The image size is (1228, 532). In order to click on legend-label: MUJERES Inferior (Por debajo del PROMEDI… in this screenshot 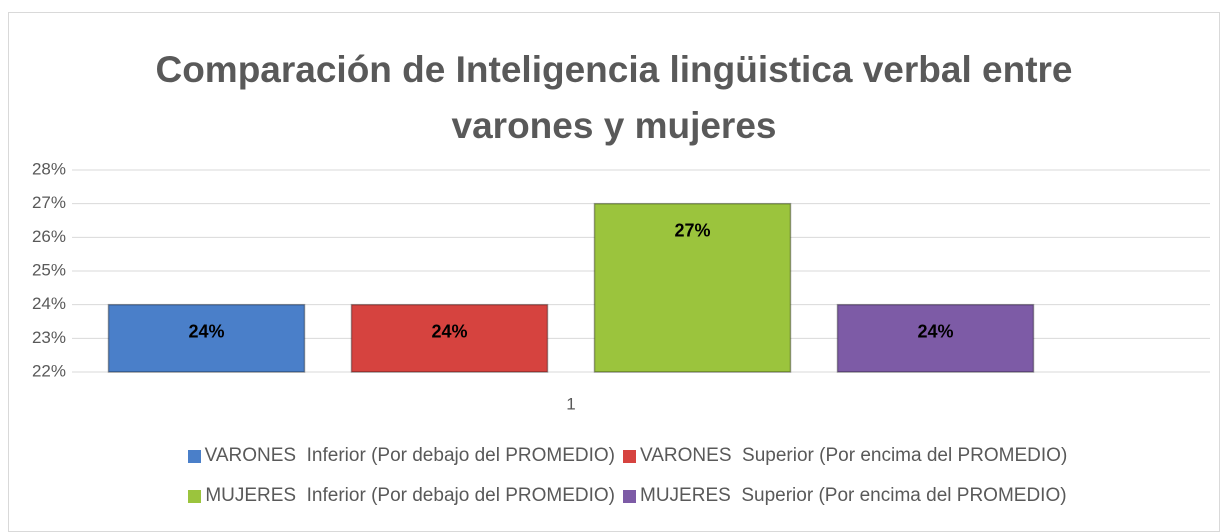, I will do `click(410, 495)`.